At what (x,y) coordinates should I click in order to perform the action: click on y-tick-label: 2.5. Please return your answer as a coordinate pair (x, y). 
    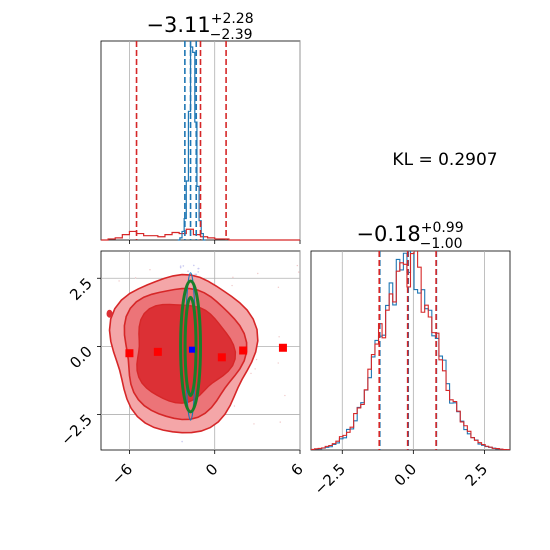
    Looking at the image, I should click on (81, 289).